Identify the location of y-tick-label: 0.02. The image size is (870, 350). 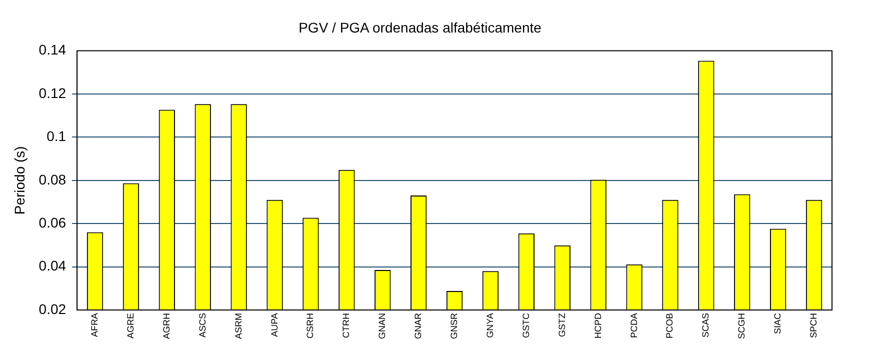
(52, 308).